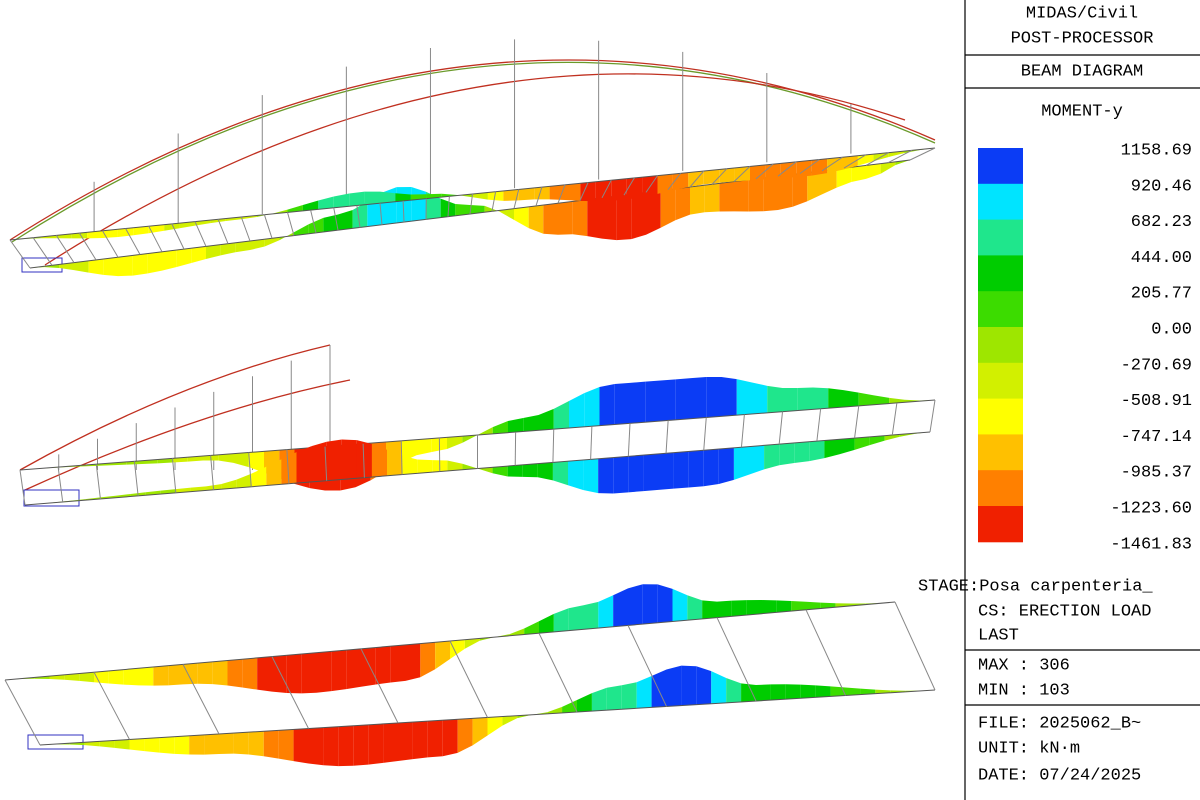  What do you see at coordinates (1156, 437) in the screenshot?
I see `legend-label: -747.14` at bounding box center [1156, 437].